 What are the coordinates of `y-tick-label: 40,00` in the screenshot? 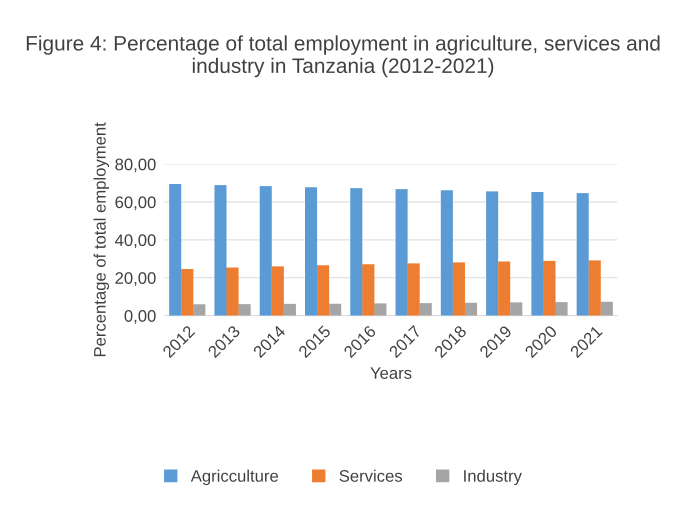 It's located at (135, 241).